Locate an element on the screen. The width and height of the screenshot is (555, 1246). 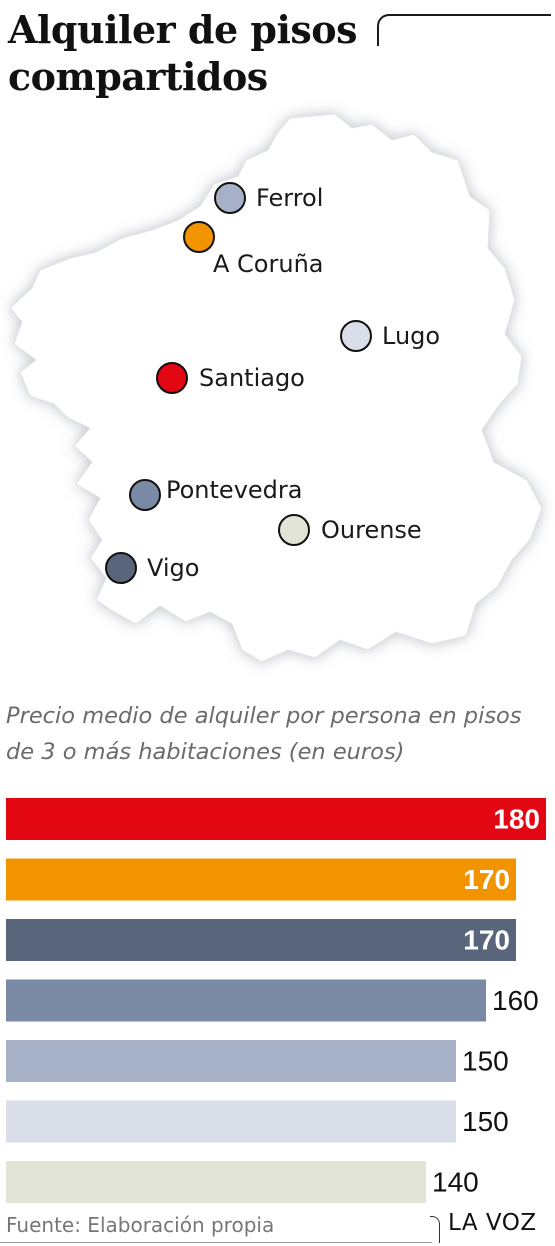
city-label-a-coruna: A Coruña is located at coordinates (268, 264).